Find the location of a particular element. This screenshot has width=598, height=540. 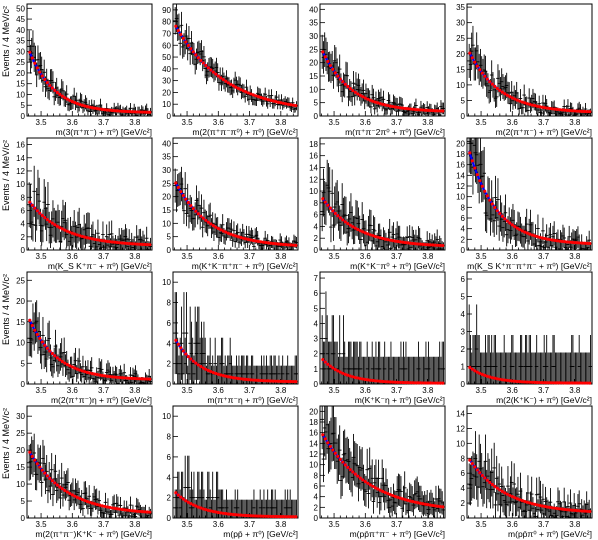

y-tick-label: 0 is located at coordinates (23, 518).